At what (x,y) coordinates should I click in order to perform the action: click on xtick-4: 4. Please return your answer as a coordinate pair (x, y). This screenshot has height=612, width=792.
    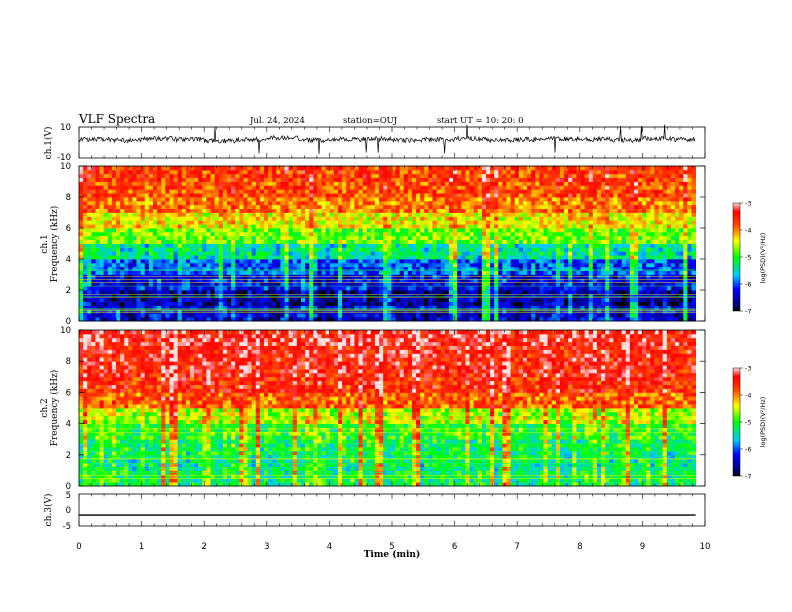
    Looking at the image, I should click on (329, 547).